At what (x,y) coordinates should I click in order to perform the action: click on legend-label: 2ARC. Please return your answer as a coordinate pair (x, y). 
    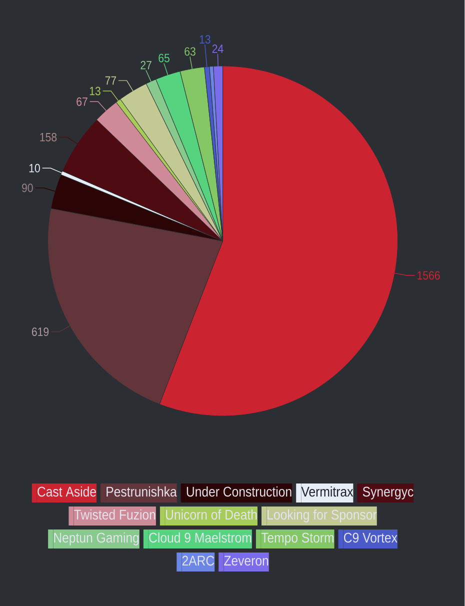
    Looking at the image, I should click on (198, 561).